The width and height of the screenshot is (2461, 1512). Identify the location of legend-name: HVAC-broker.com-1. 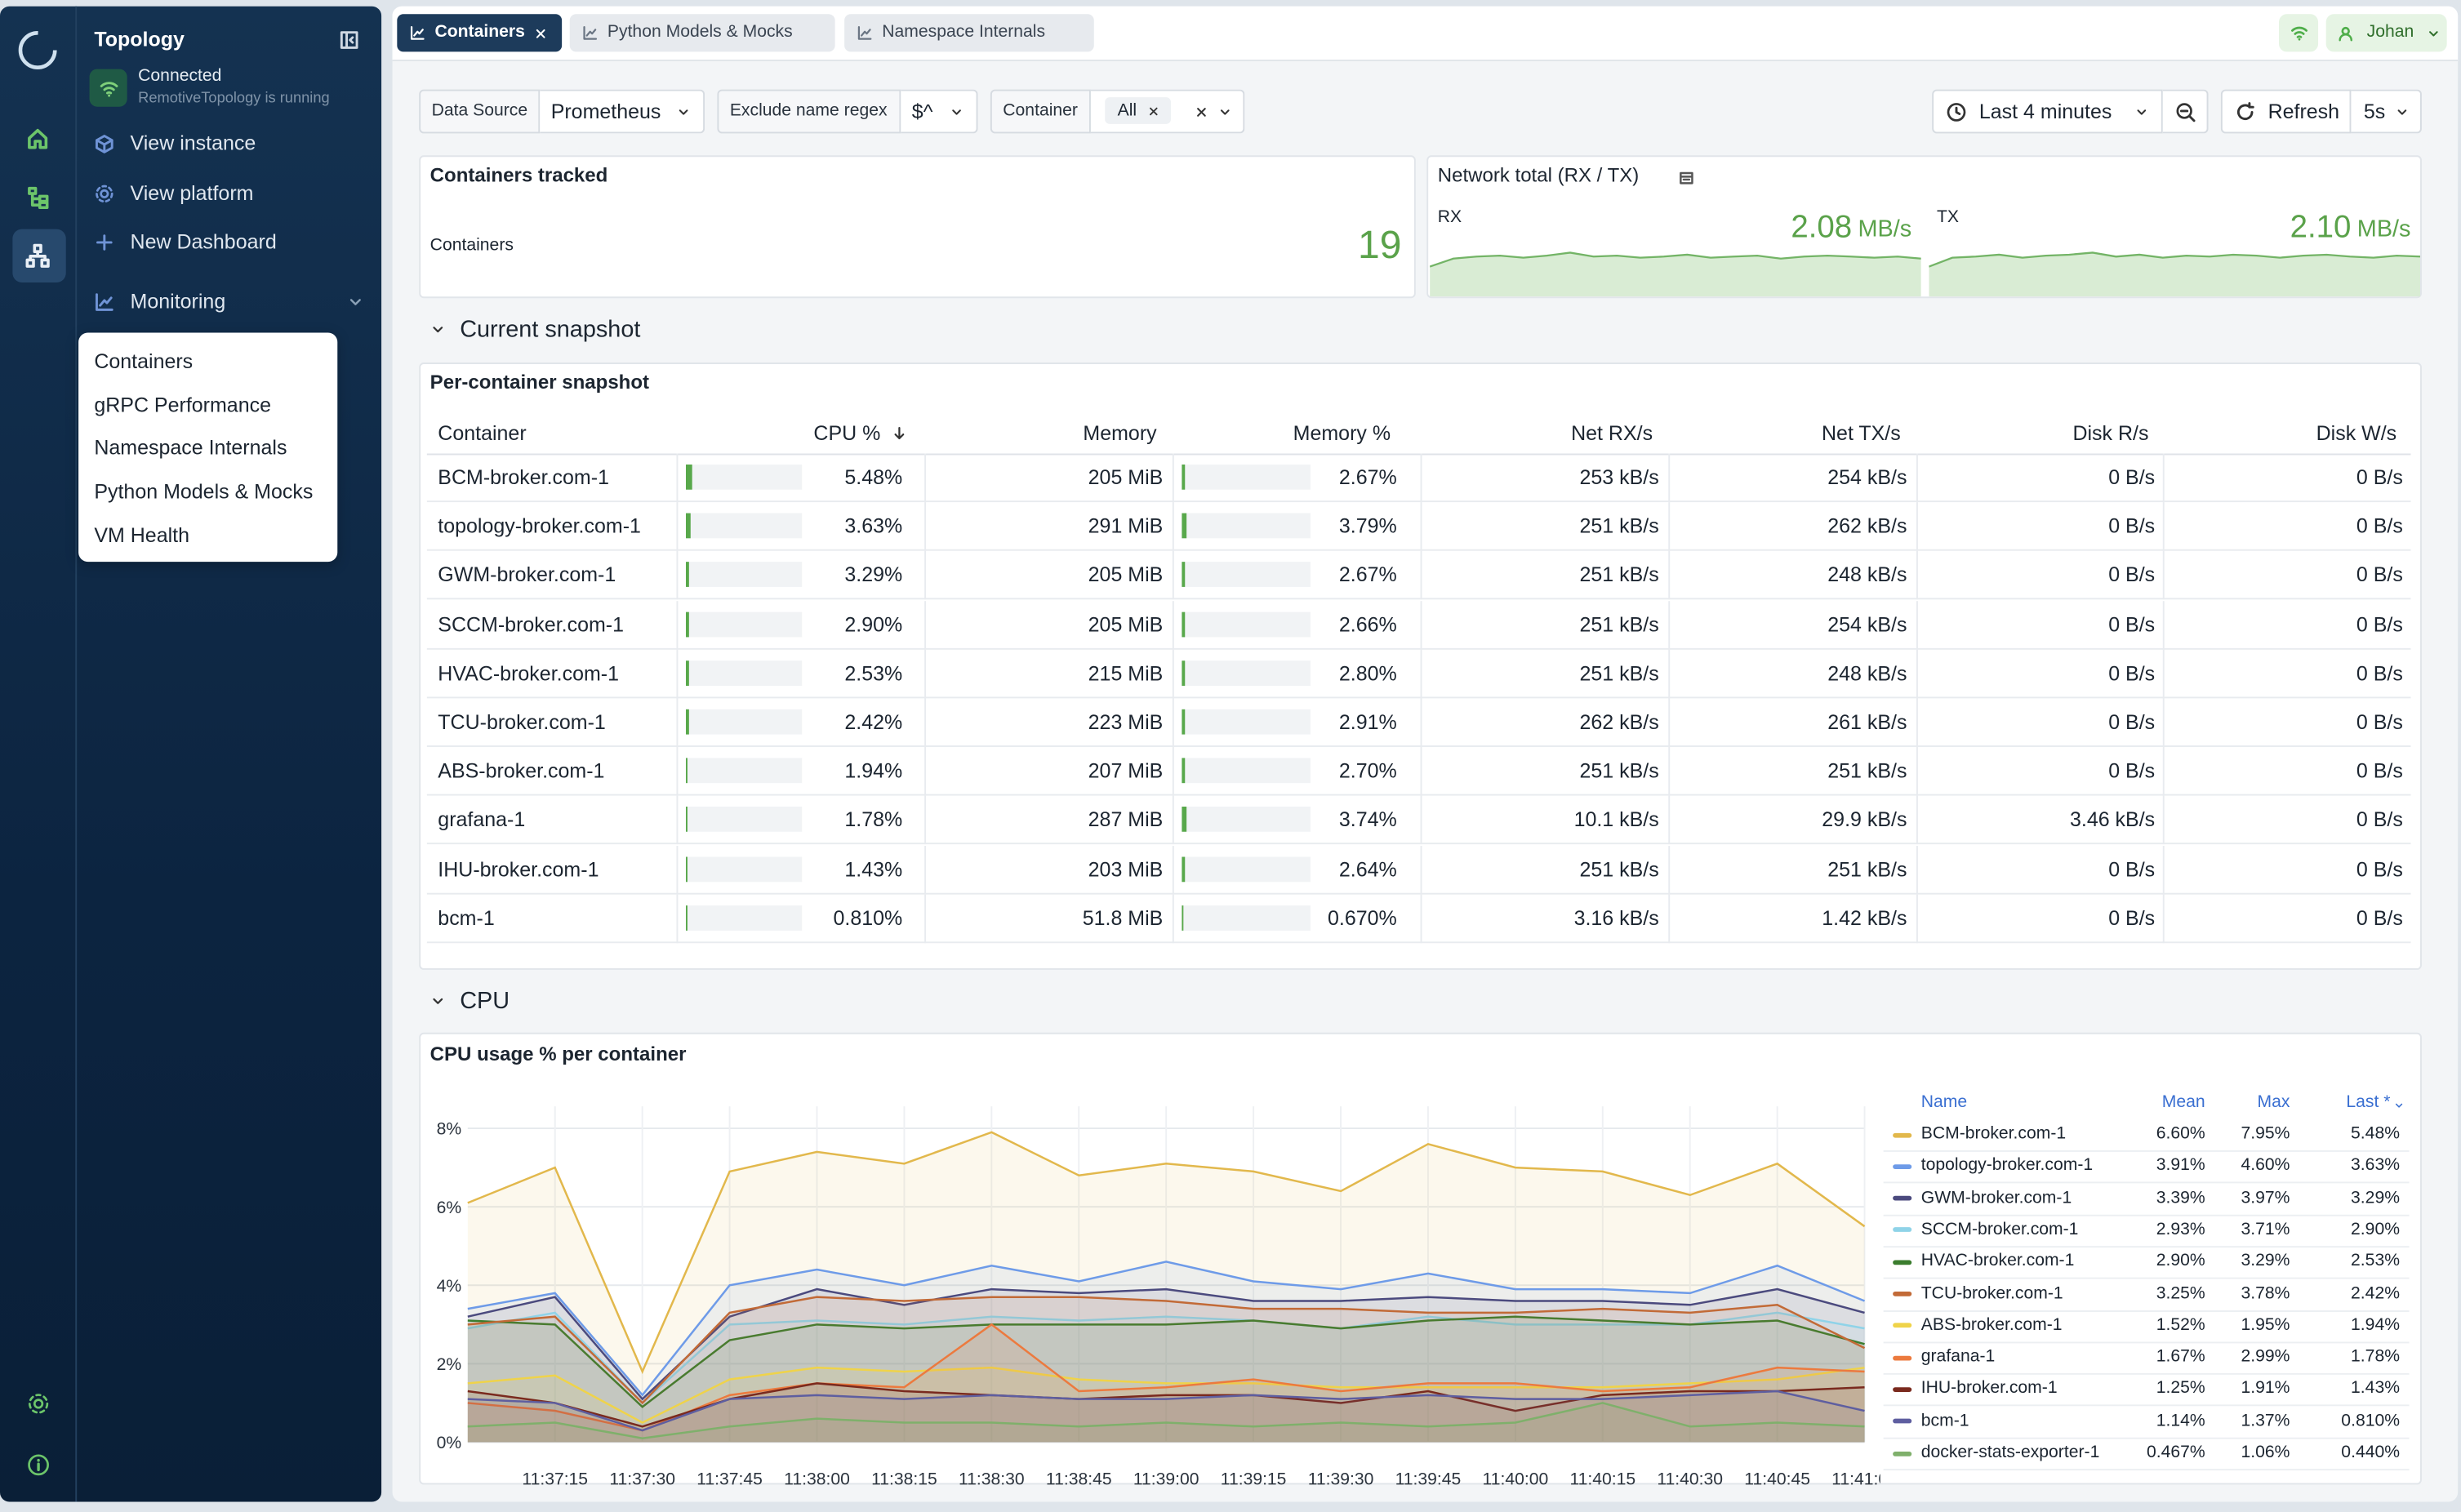
(1997, 1261).